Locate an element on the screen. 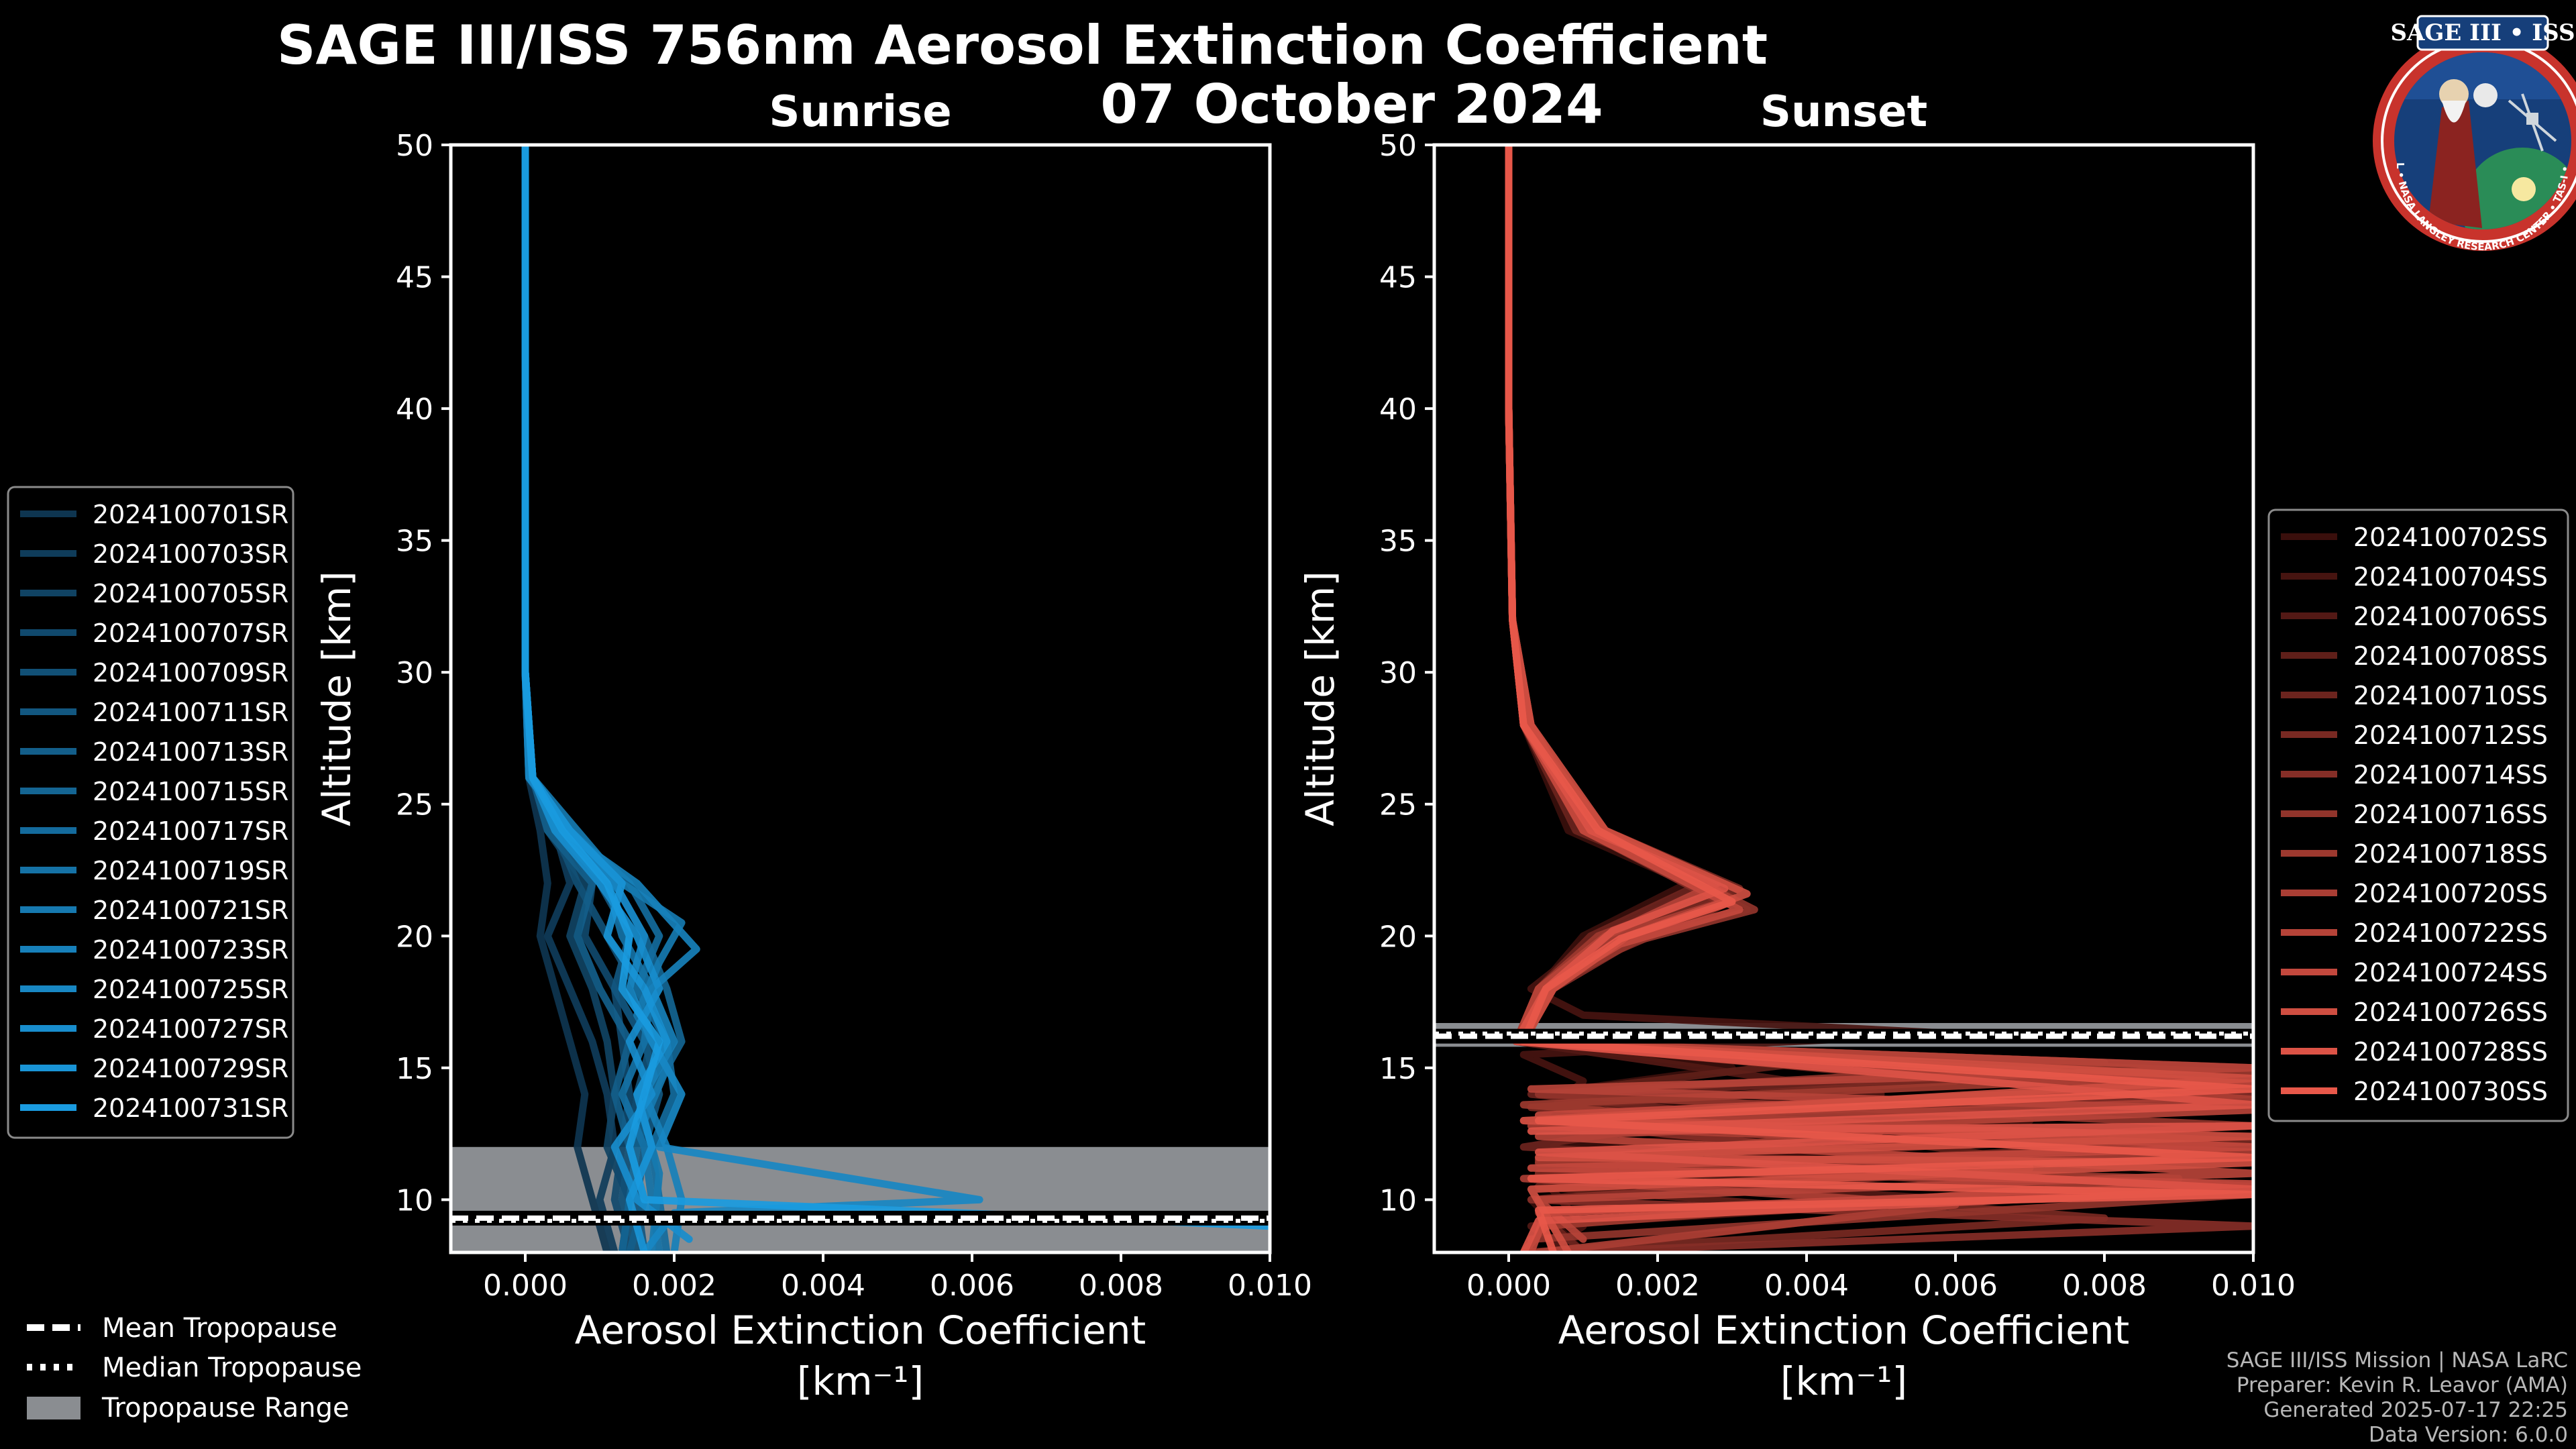  panel-subtitle: Sunrise is located at coordinates (860, 112).